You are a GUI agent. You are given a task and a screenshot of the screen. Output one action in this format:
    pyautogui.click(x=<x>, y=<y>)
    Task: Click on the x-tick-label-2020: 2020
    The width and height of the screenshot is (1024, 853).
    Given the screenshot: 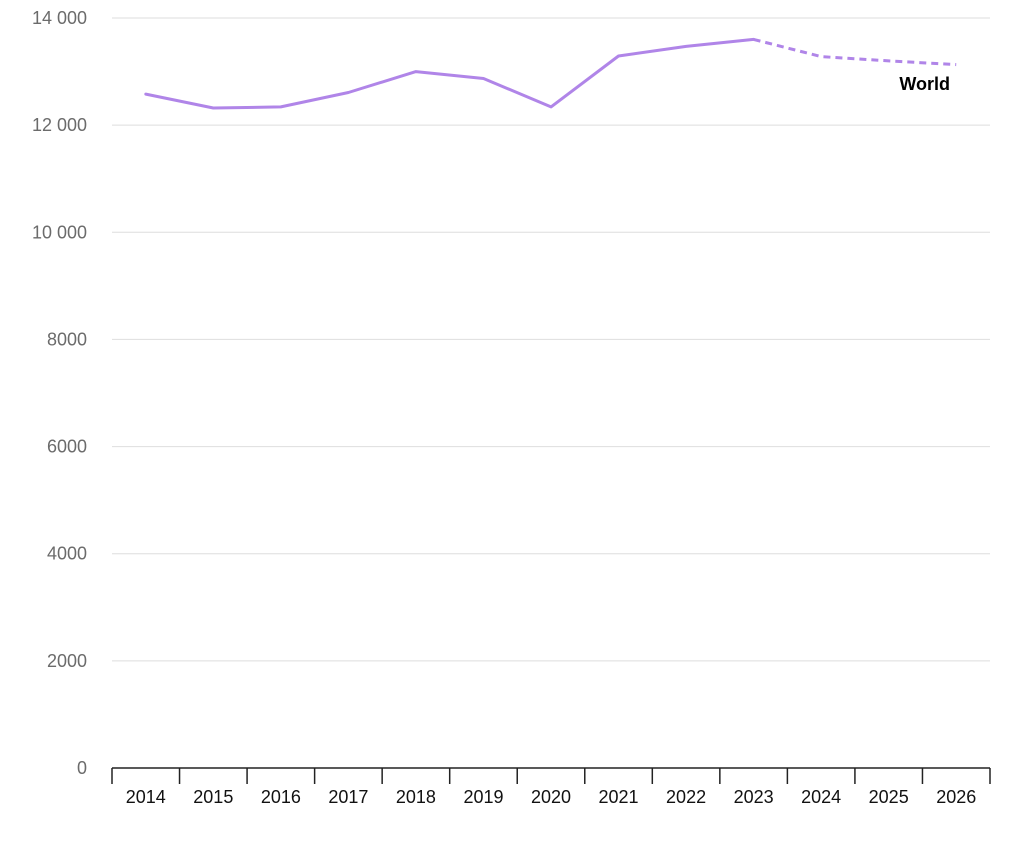 What is the action you would take?
    pyautogui.click(x=551, y=797)
    